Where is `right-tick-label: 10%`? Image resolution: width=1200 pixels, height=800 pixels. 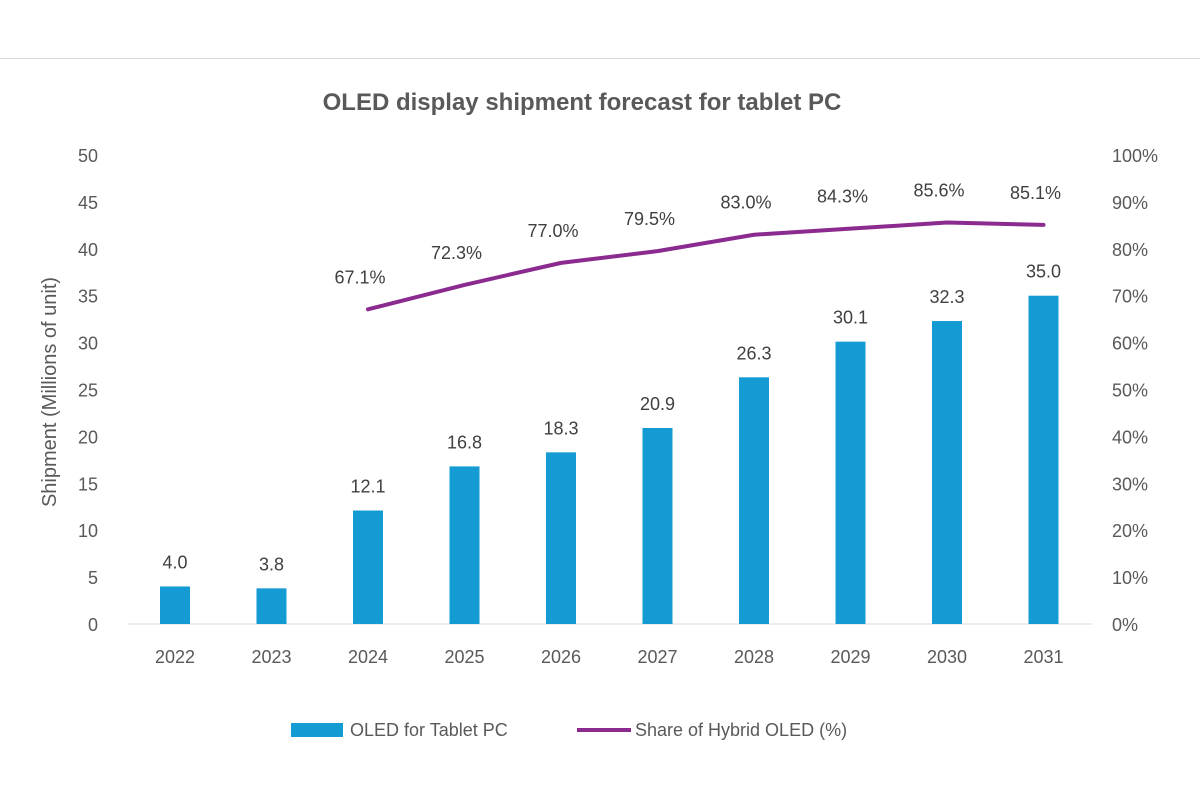
right-tick-label: 10% is located at coordinates (1130, 578).